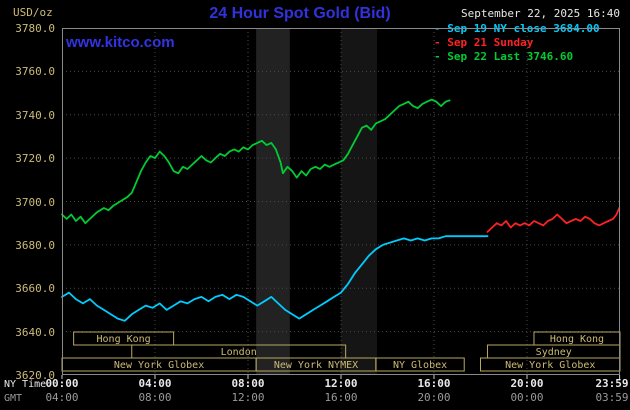 This screenshot has height=410, width=630. What do you see at coordinates (35, 159) in the screenshot?
I see `y-axis-tick-label: 3720.0` at bounding box center [35, 159].